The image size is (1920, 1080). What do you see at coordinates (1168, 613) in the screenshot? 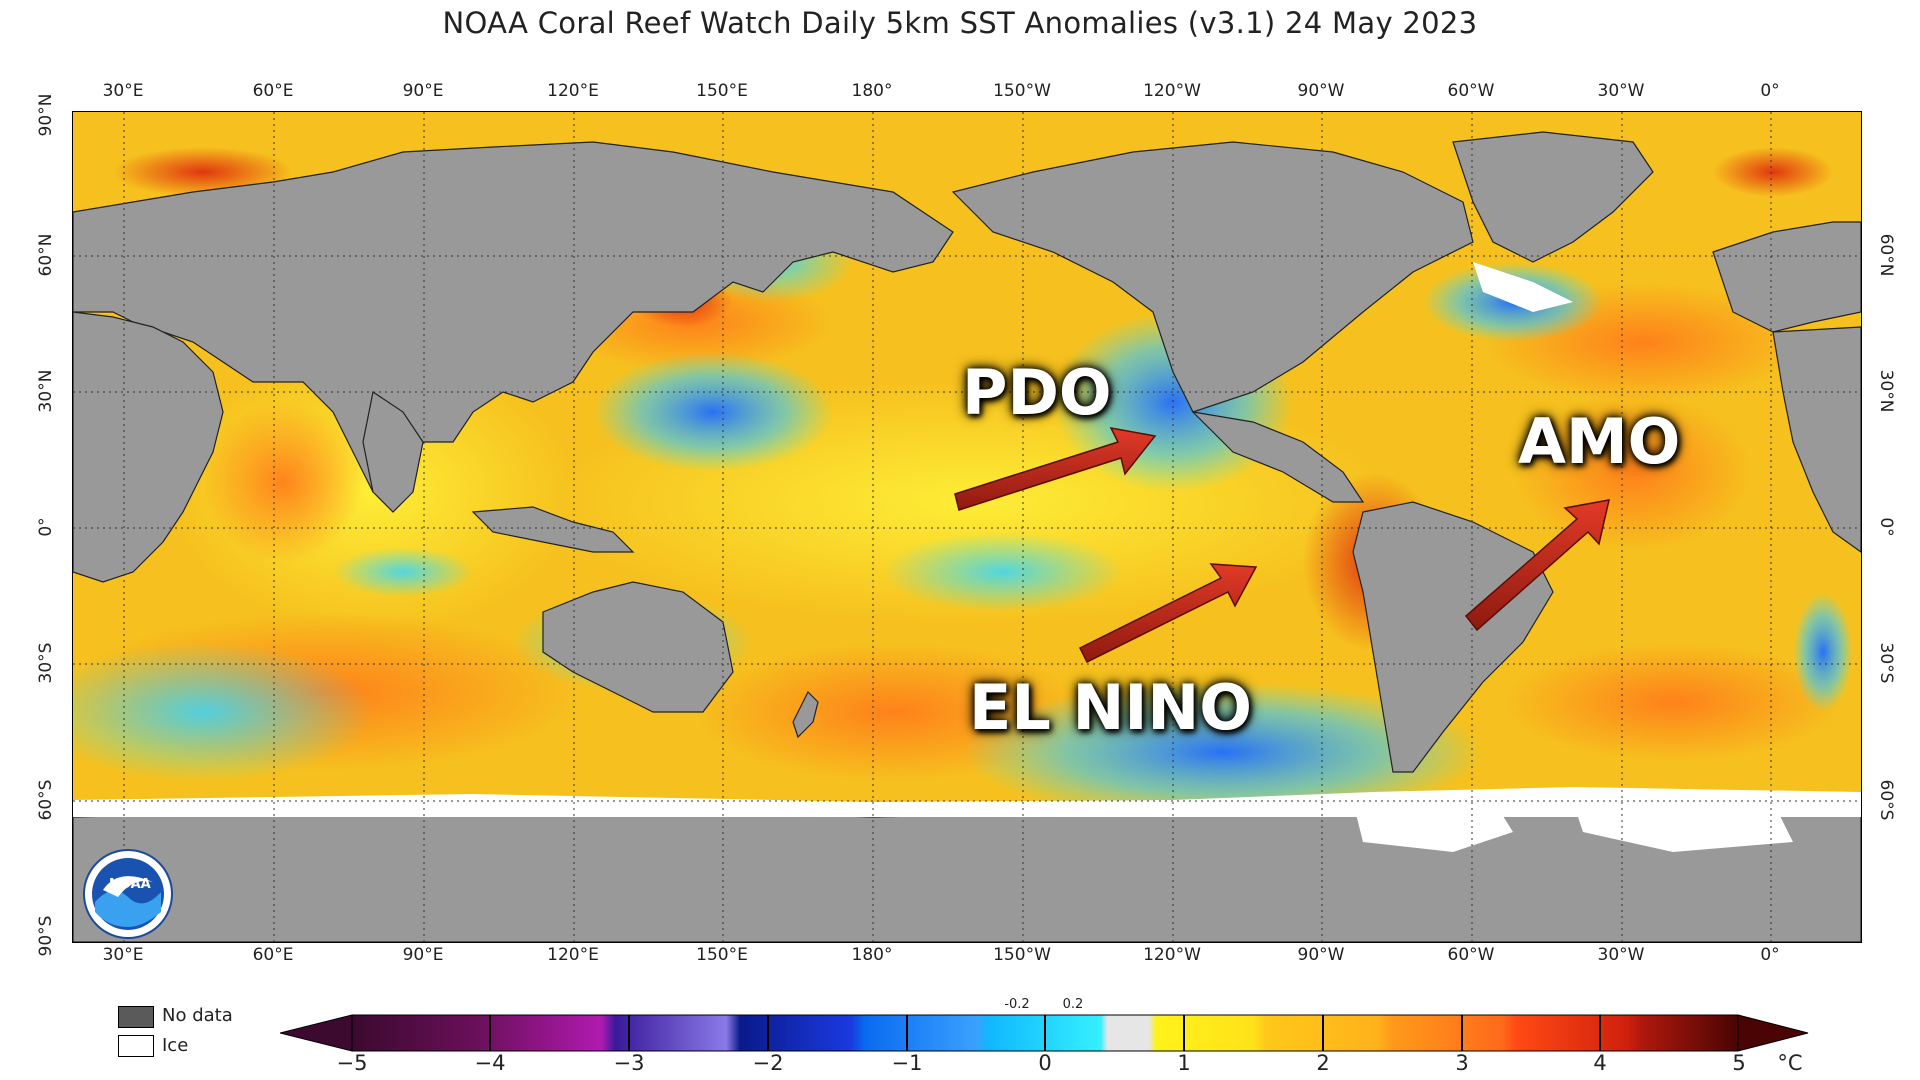
I see `el-nino-arrow` at bounding box center [1168, 613].